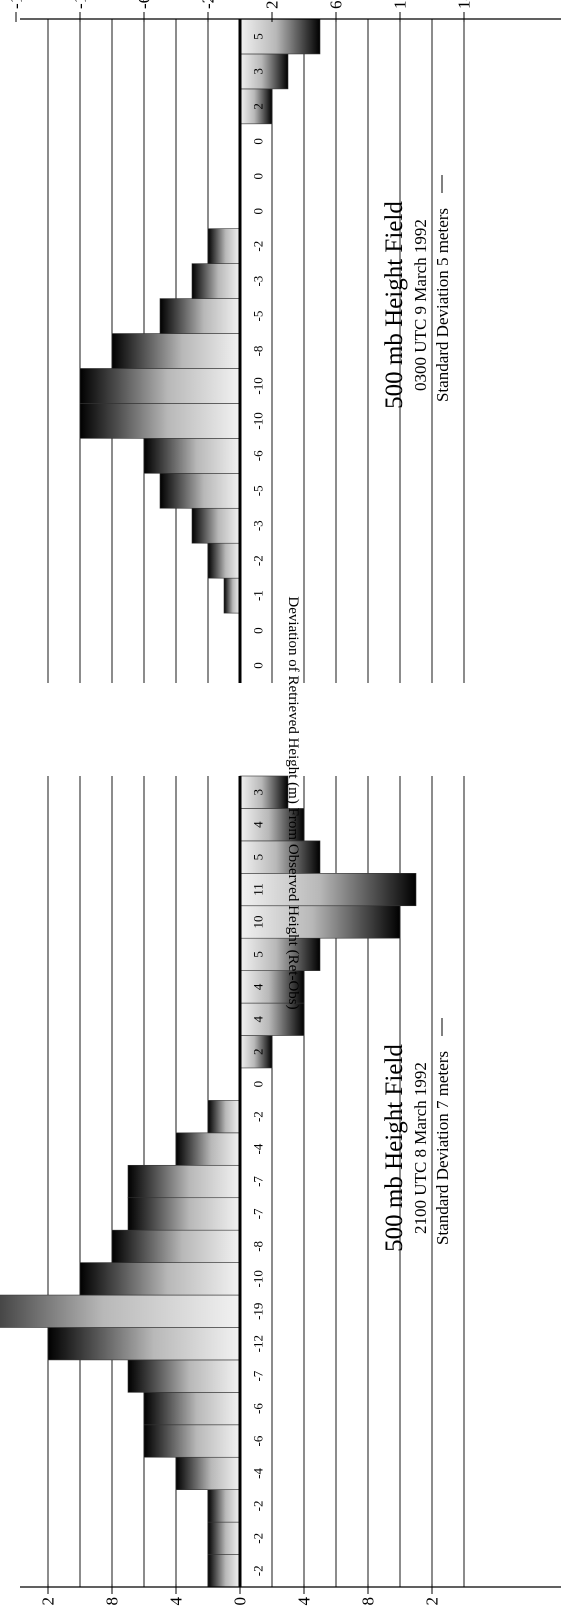 Image resolution: width=571 pixels, height=1606 pixels. What do you see at coordinates (258, 1311) in the screenshot?
I see `data-label: -19` at bounding box center [258, 1311].